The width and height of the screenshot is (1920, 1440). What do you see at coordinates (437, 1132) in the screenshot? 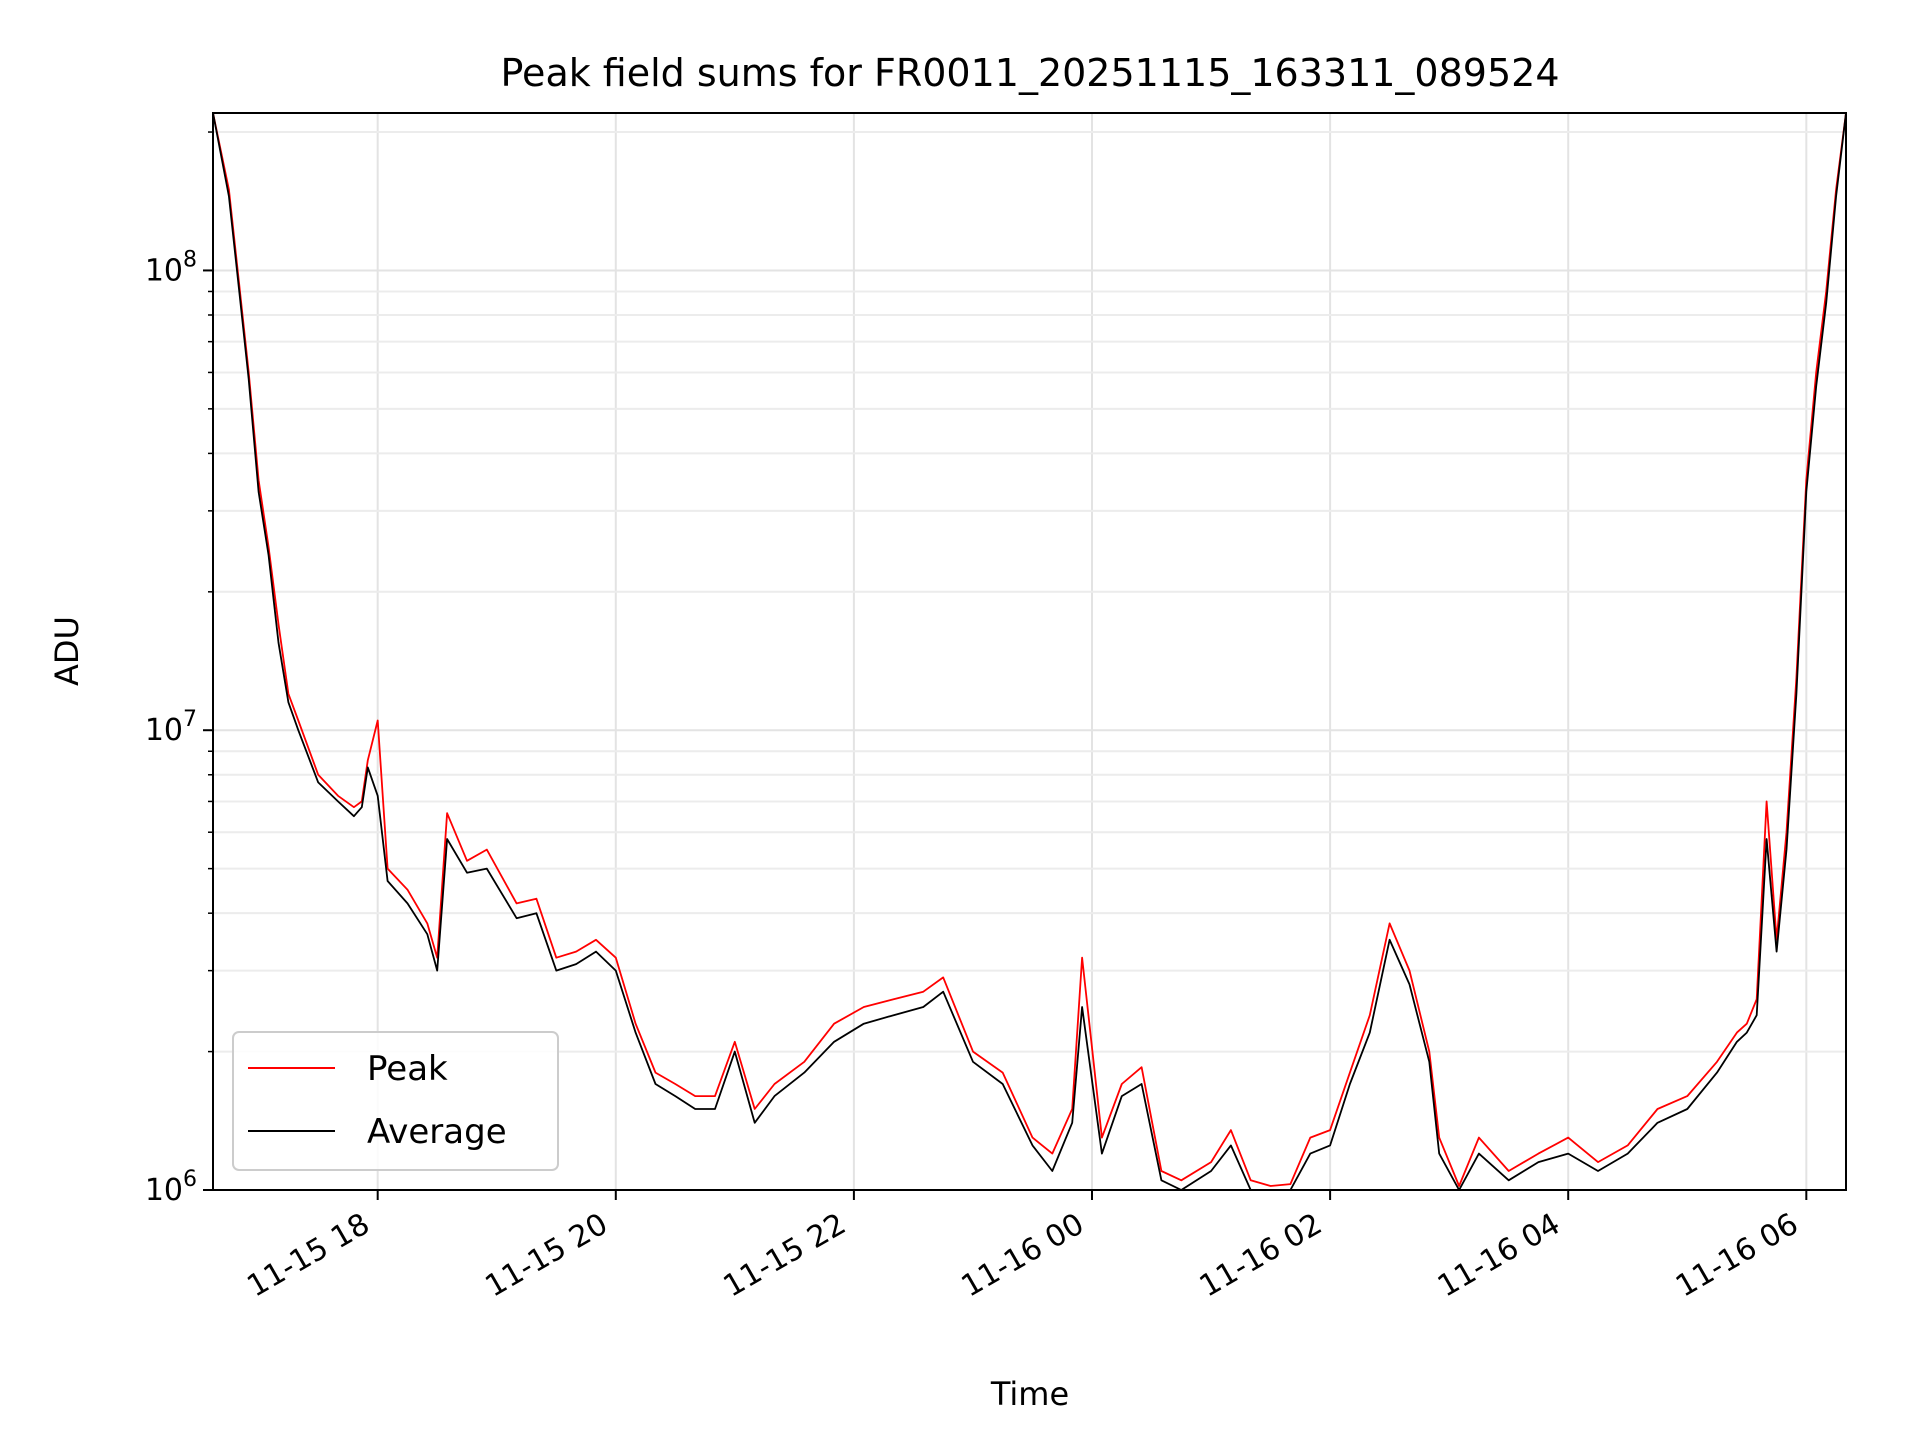
I see `legend-label-average: Average` at bounding box center [437, 1132].